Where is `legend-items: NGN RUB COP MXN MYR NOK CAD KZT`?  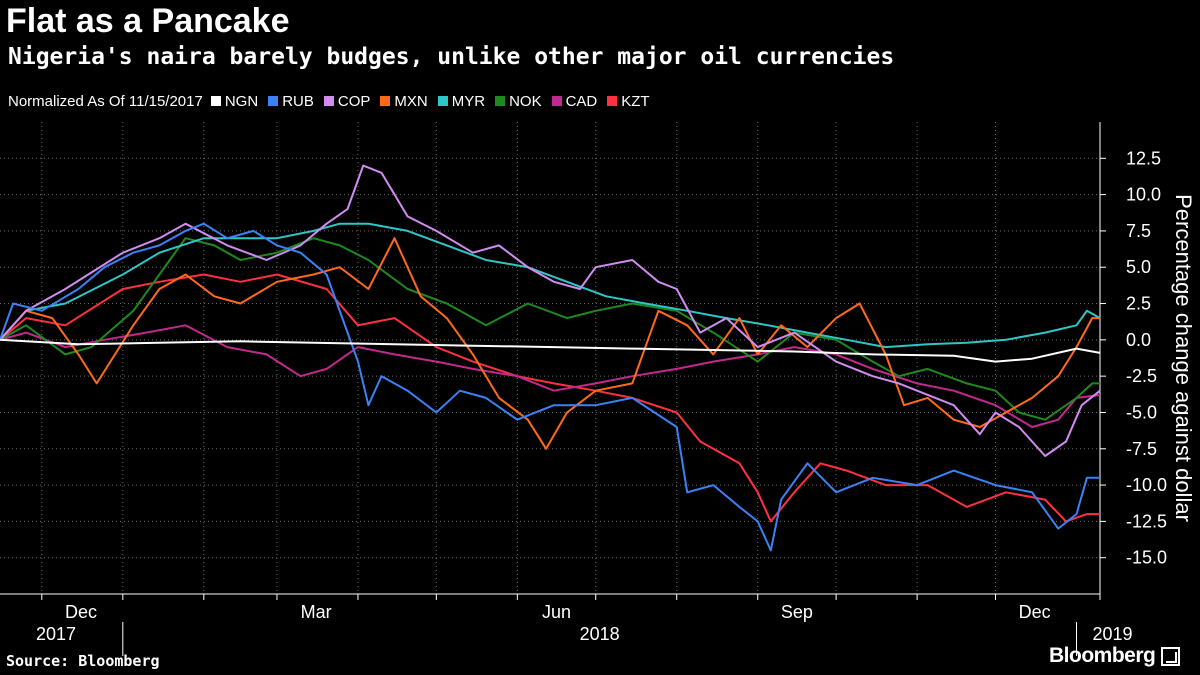 legend-items: NGN RUB COP MXN MYR NOK CAD KZT is located at coordinates (435, 101).